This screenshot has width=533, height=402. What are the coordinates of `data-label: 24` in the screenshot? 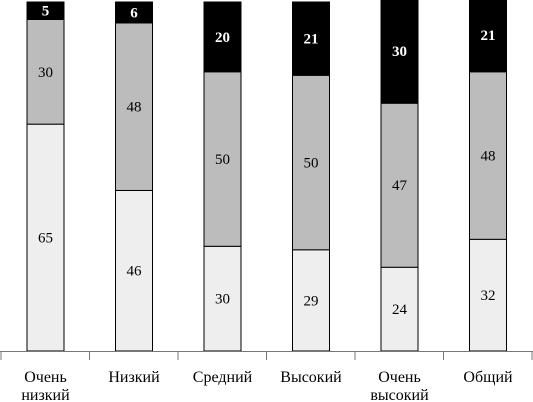 It's located at (400, 310).